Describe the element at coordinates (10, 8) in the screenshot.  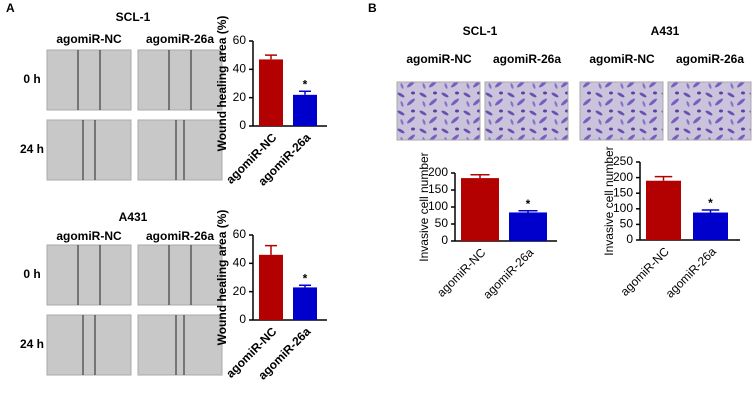
I see `panel-label: A` at that location.